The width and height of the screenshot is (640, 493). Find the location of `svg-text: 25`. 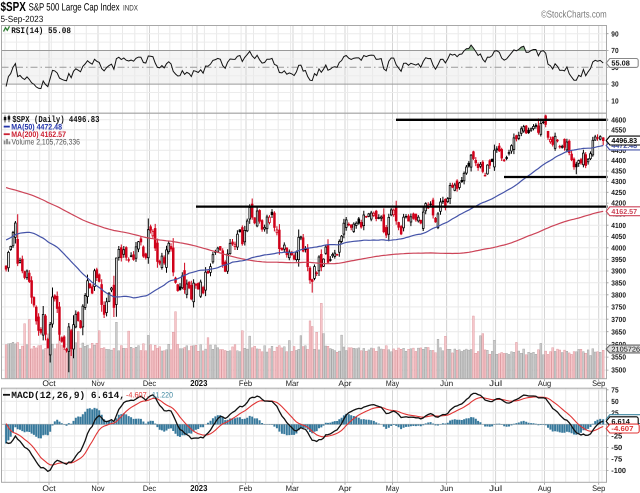

svg-text: 25 is located at coordinates (614, 413).